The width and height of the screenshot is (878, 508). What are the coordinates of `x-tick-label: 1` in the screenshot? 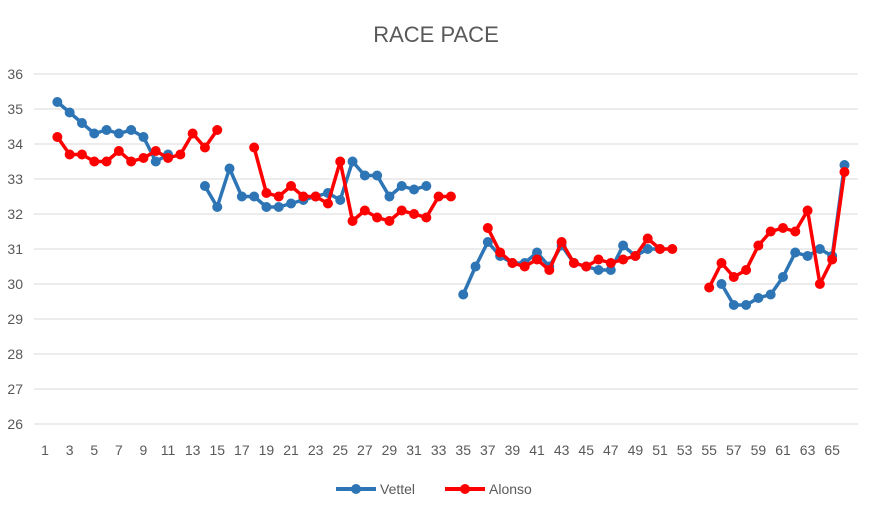 It's located at (45, 450).